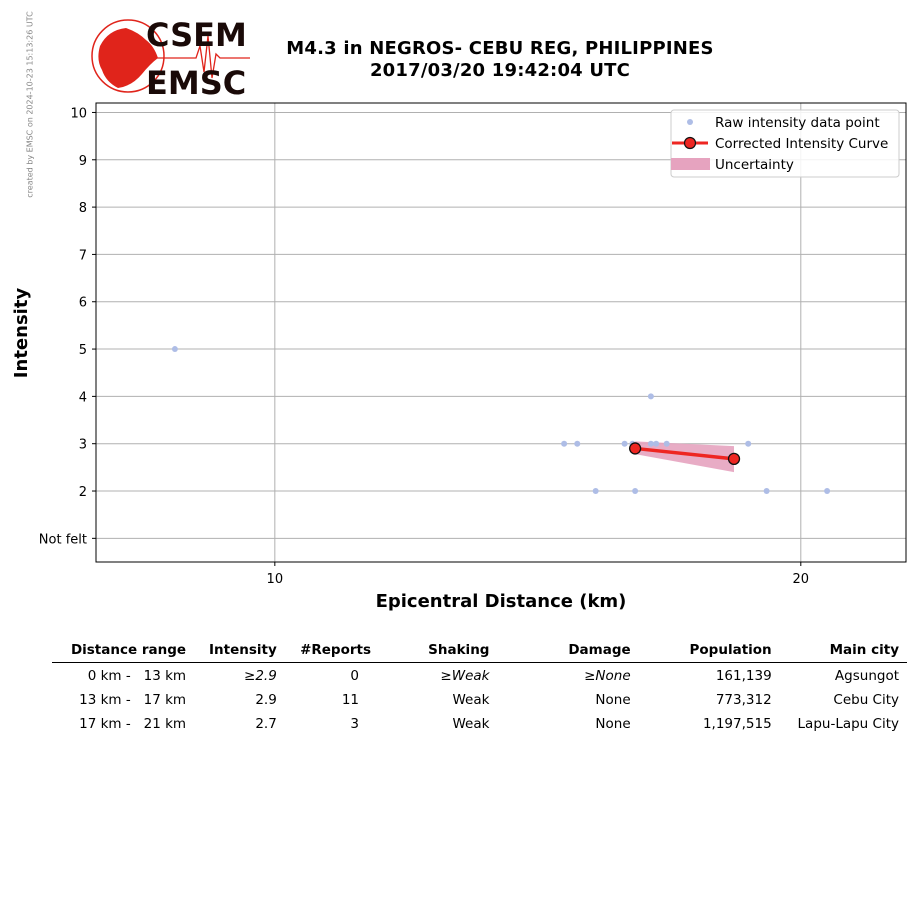  I want to click on legend-curve-label: Corrected Intensity Curve, so click(801, 144).